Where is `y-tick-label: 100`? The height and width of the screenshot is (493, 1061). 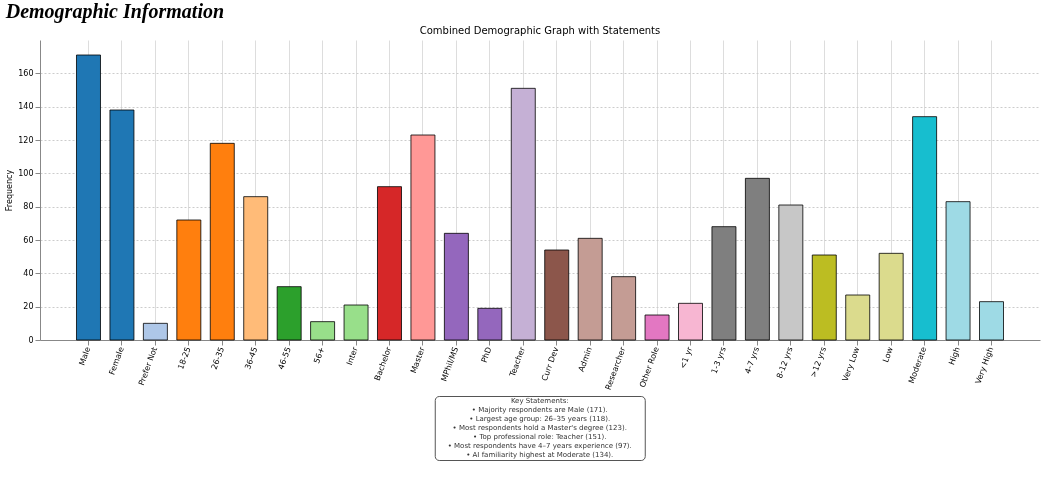
y-tick-label: 100 is located at coordinates (26, 173).